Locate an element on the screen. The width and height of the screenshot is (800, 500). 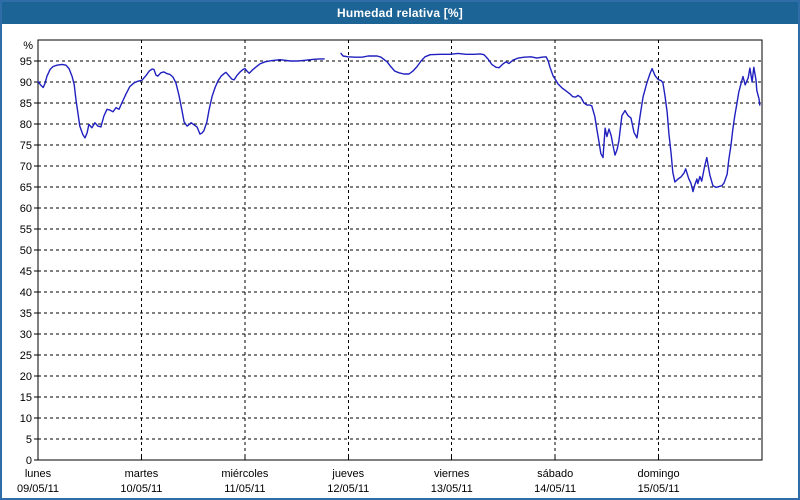
svg-text: 85 is located at coordinates (26, 104).